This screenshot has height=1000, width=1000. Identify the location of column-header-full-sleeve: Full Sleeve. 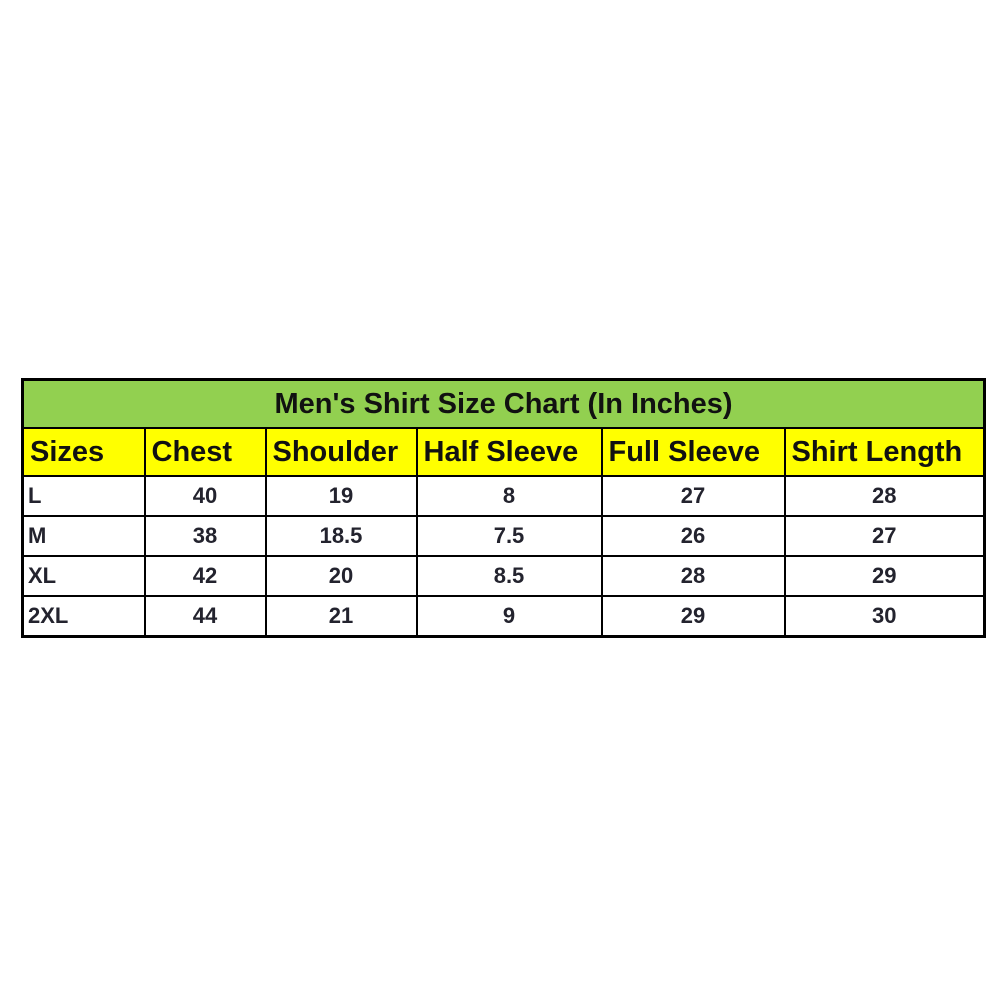
(693, 452).